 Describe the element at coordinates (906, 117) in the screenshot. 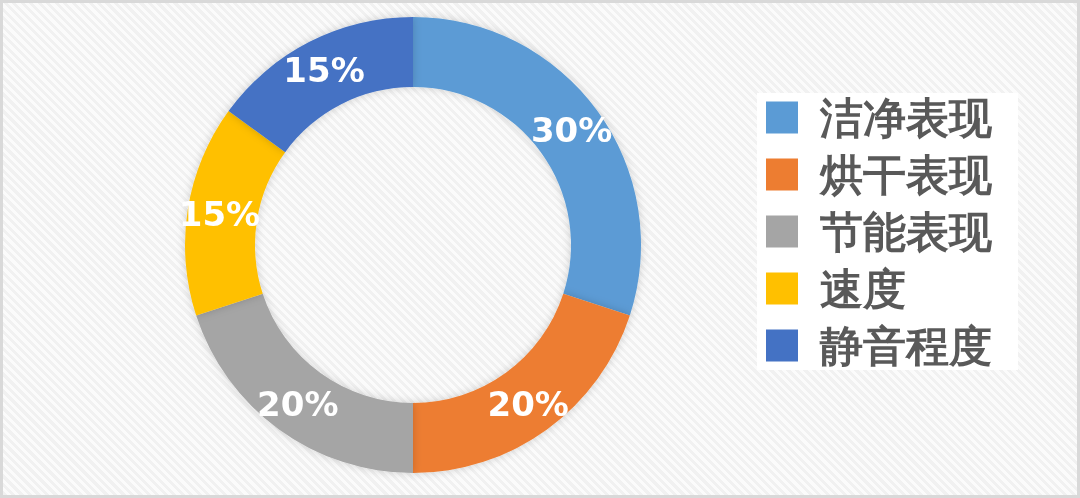

I see `legend-label: 洁净表现` at that location.